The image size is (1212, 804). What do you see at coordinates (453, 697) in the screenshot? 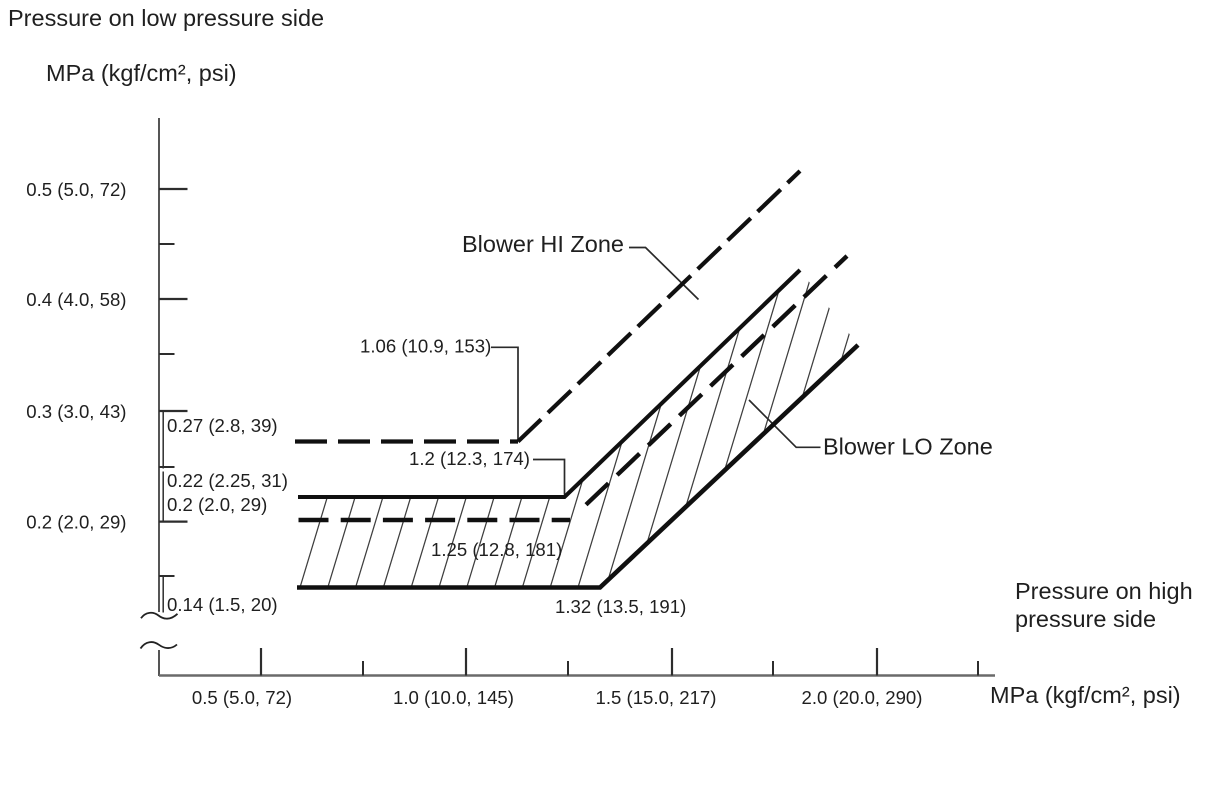
I see `svg-text: 1.0 (10.0, 145)` at bounding box center [453, 697].